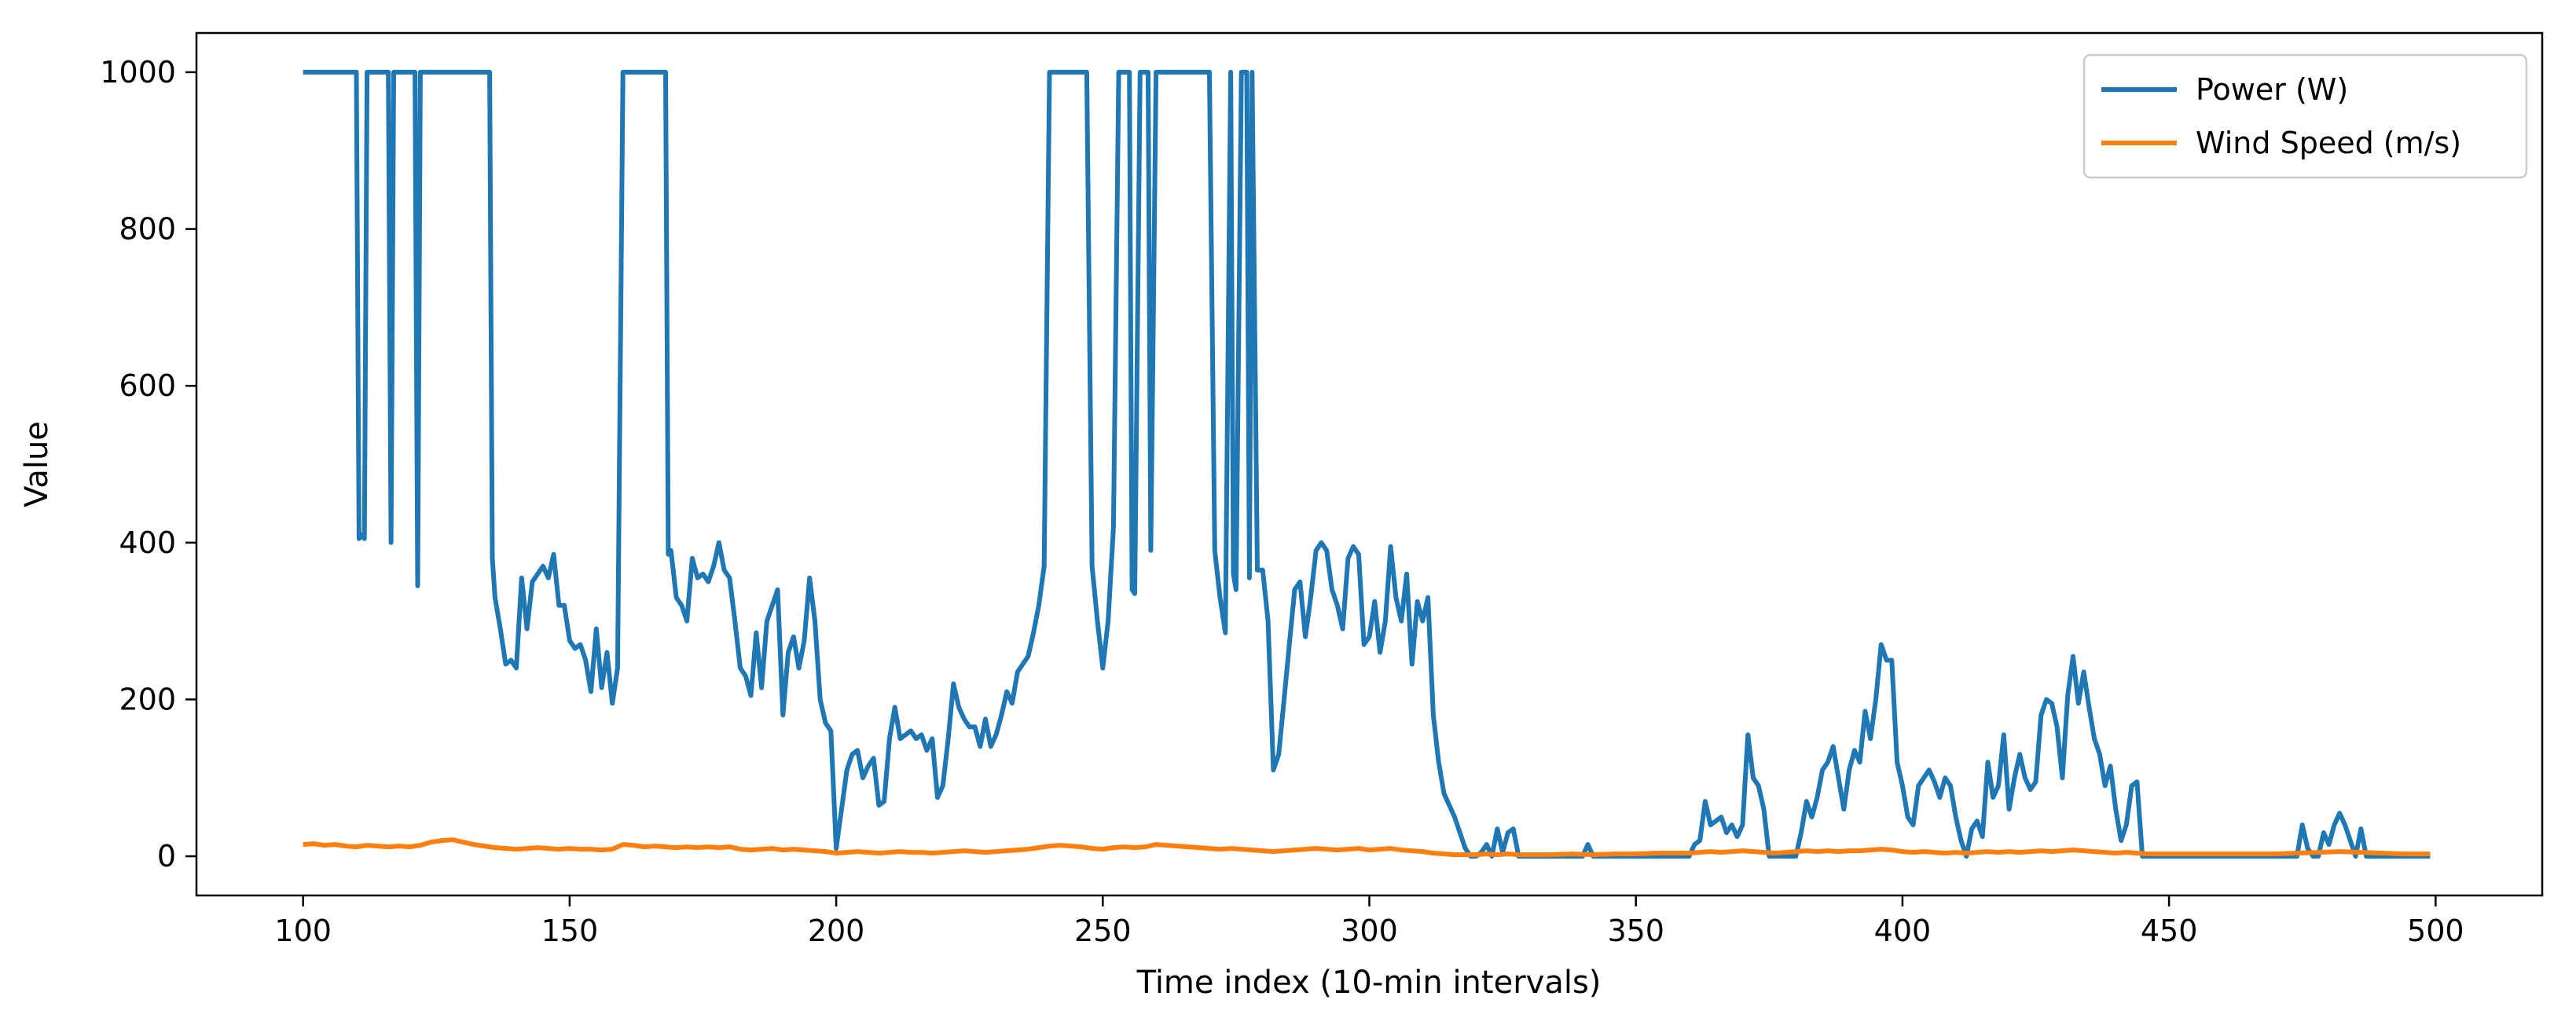 The image size is (2576, 1018). What do you see at coordinates (1369, 931) in the screenshot?
I see `x-tick-label: 300` at bounding box center [1369, 931].